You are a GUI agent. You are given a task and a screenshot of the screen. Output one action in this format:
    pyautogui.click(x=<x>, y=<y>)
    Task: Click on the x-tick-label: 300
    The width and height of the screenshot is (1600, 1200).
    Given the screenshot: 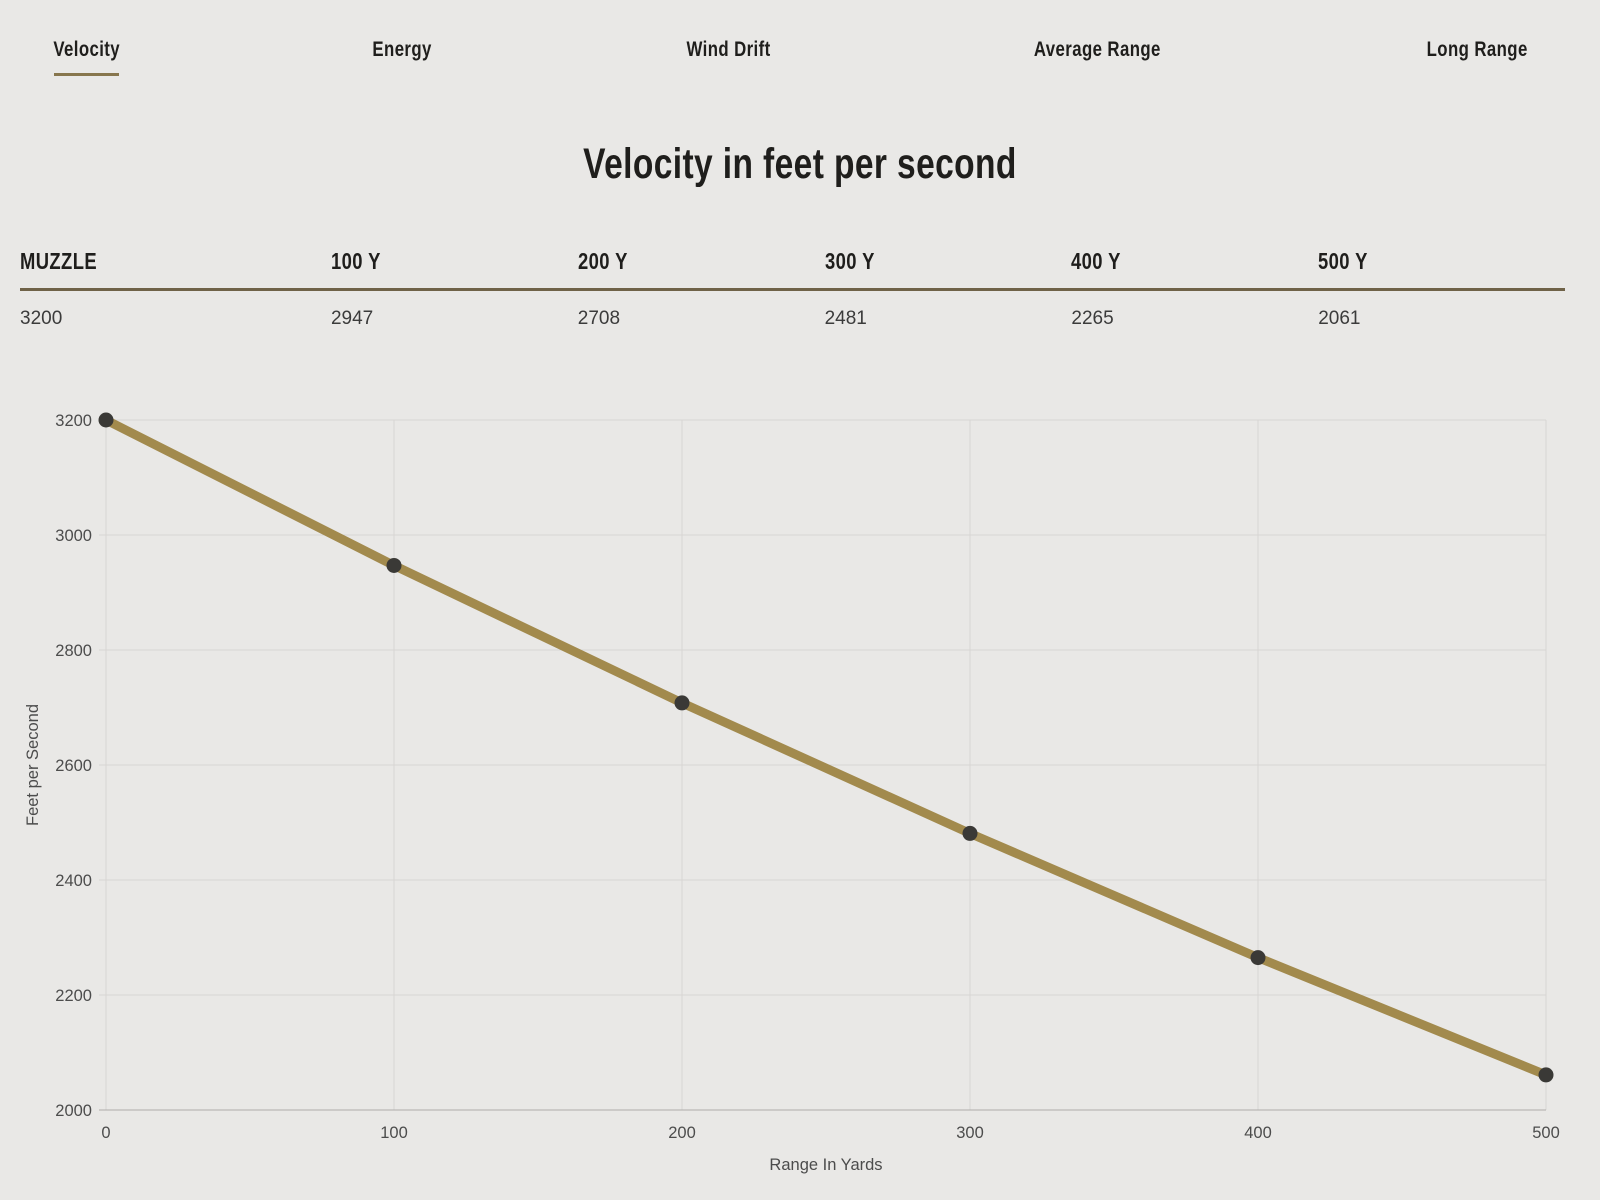 What is the action you would take?
    pyautogui.click(x=970, y=1133)
    